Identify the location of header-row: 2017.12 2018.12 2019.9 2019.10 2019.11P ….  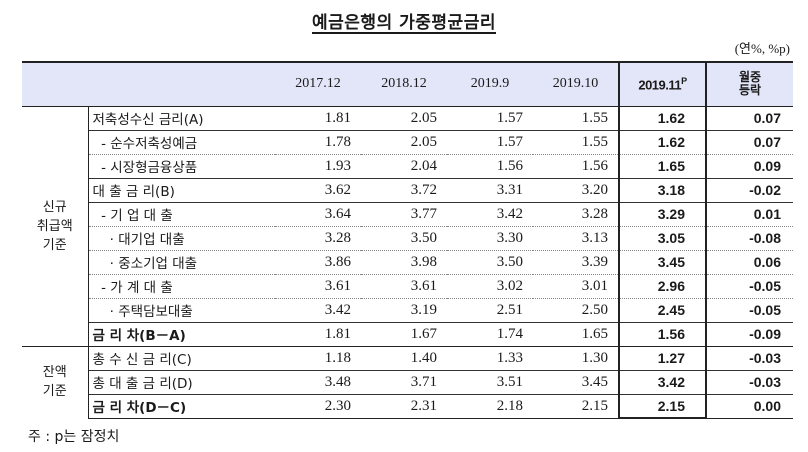
(407, 84).